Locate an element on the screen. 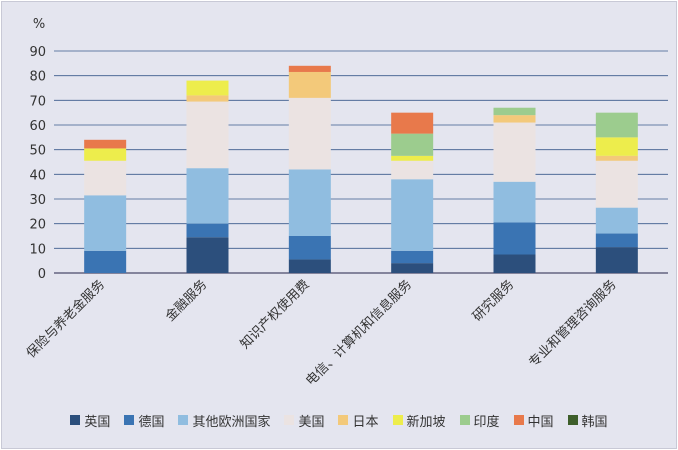 This screenshot has width=678, height=450. legend-label: 印度 is located at coordinates (486, 422).